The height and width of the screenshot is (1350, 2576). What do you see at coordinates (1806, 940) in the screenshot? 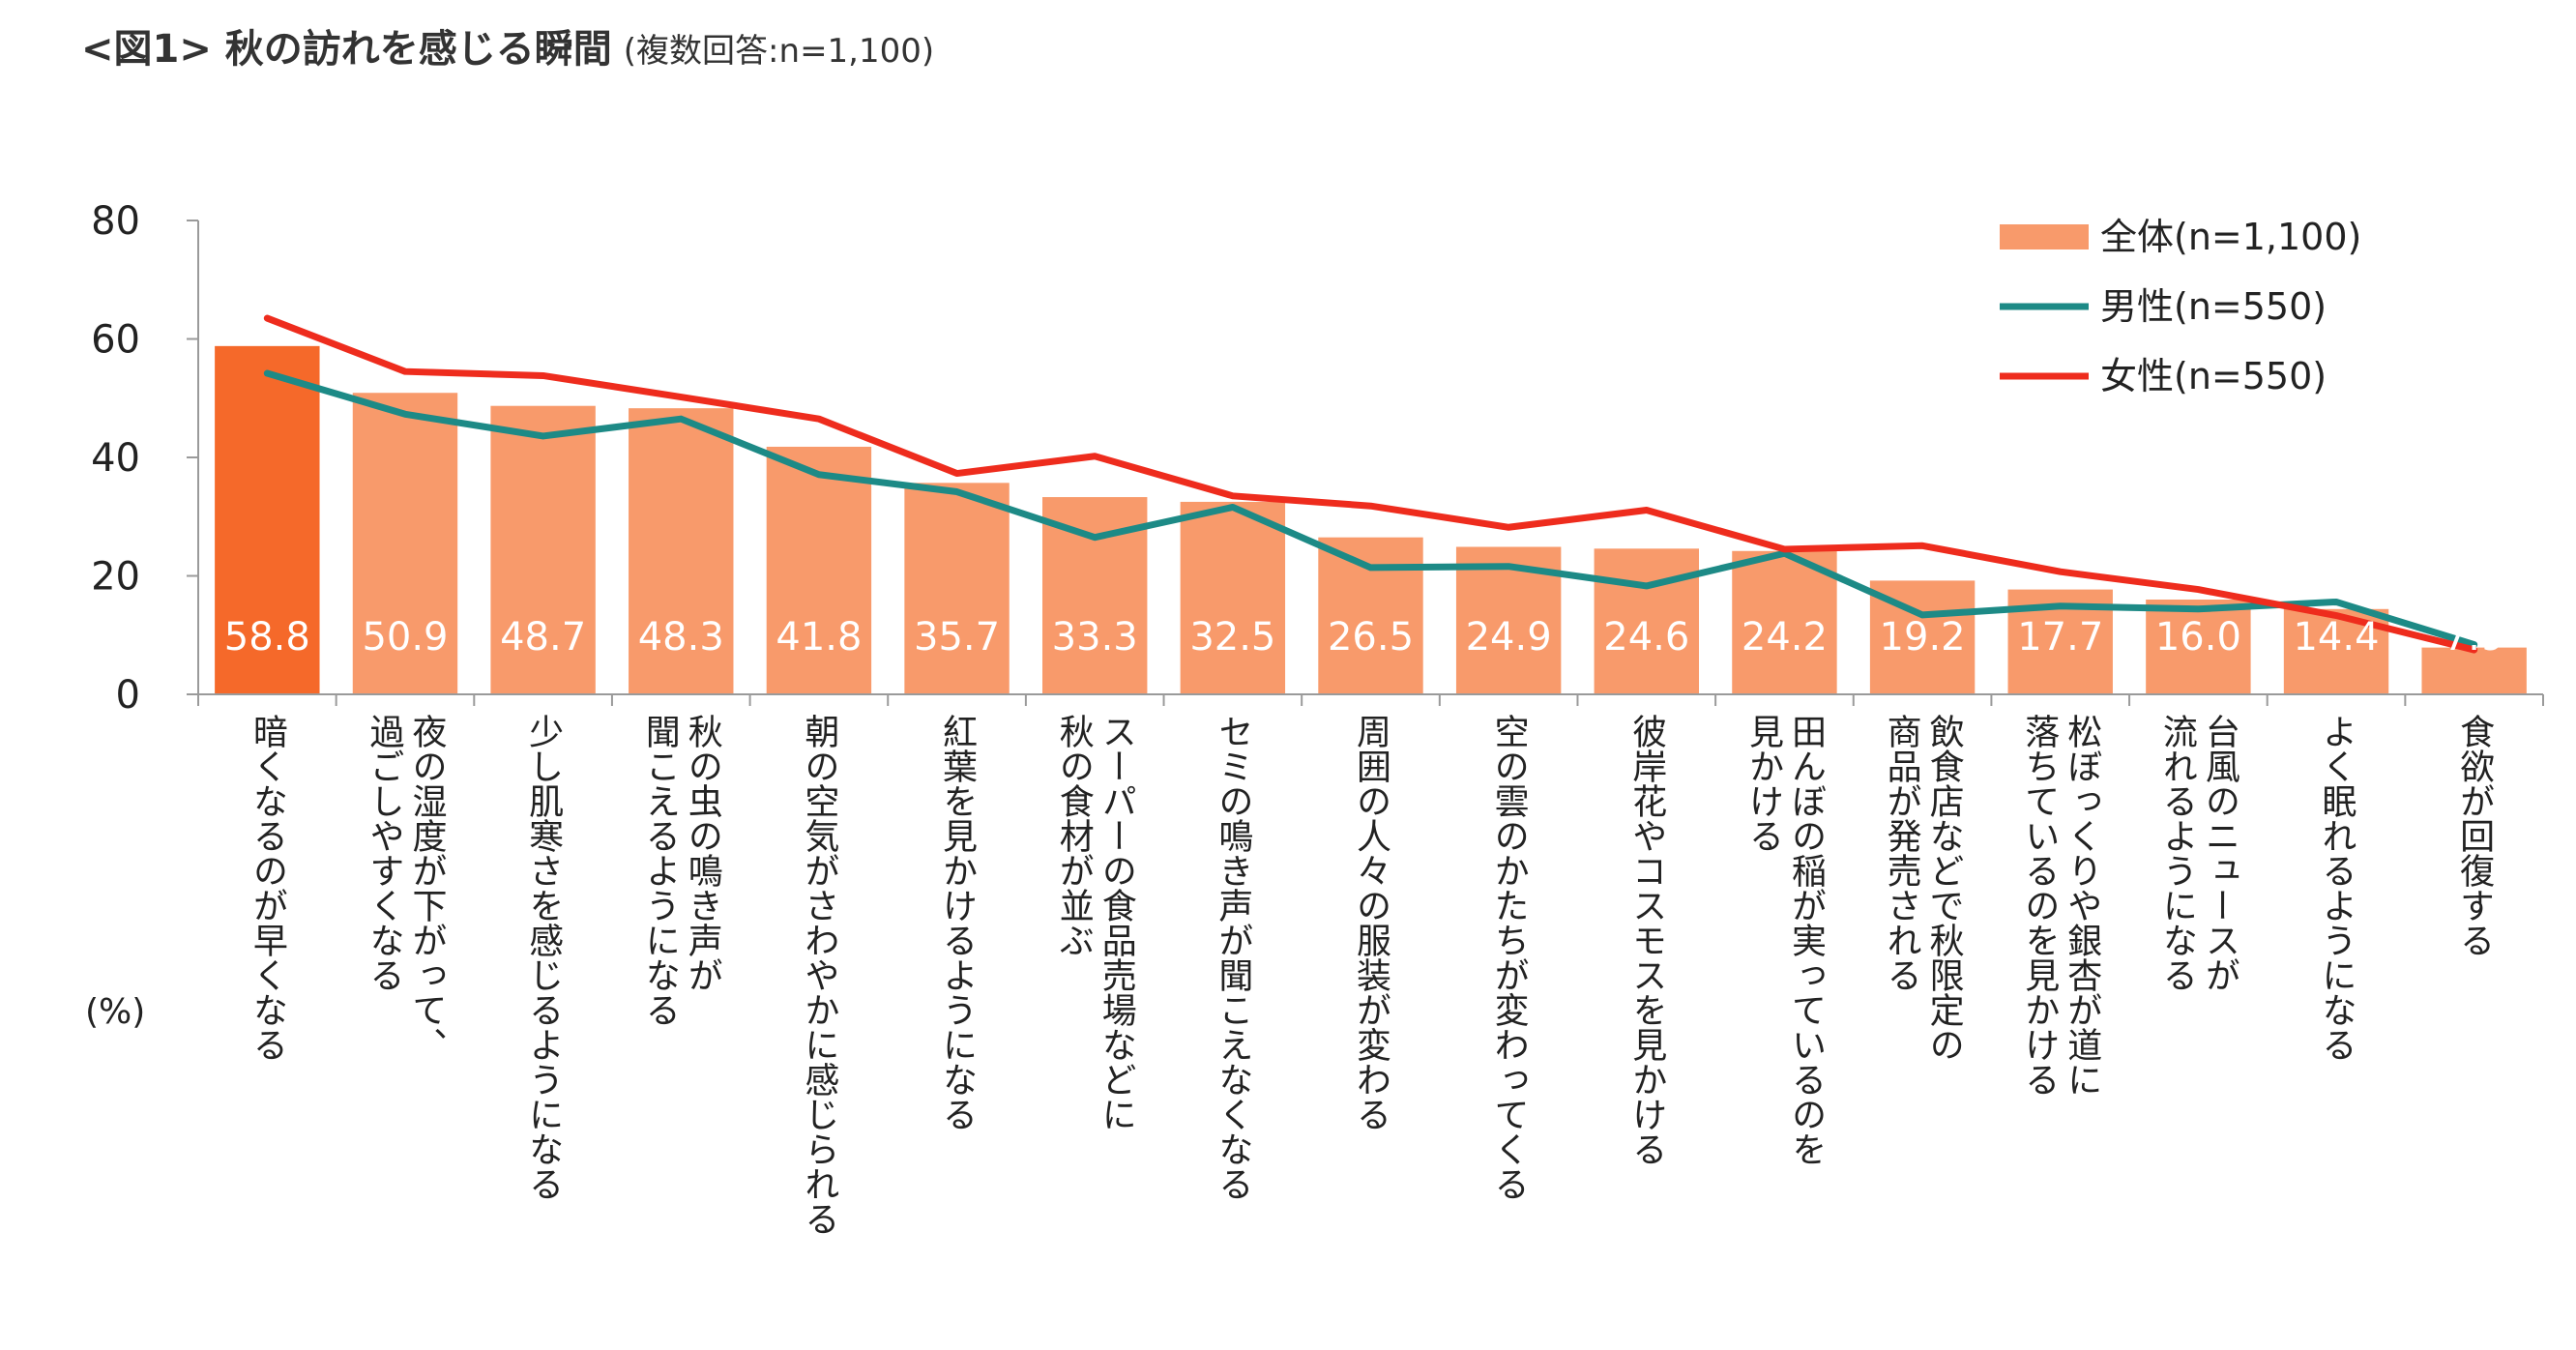
I see `category-label: 田んぼの稲が実っているのを` at bounding box center [1806, 940].